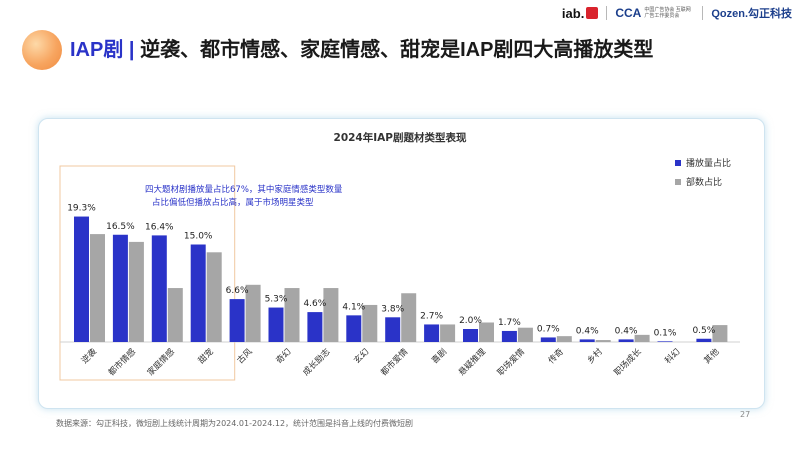  I want to click on iab-logo-mark, so click(592, 13).